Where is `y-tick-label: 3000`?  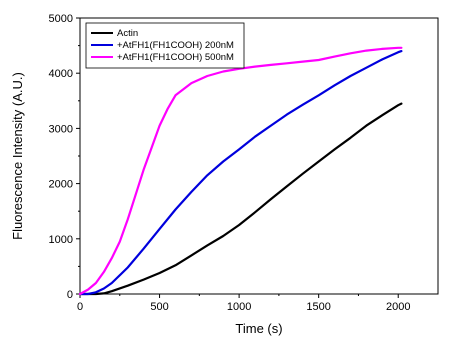 y-tick-label: 3000 is located at coordinates (61, 129).